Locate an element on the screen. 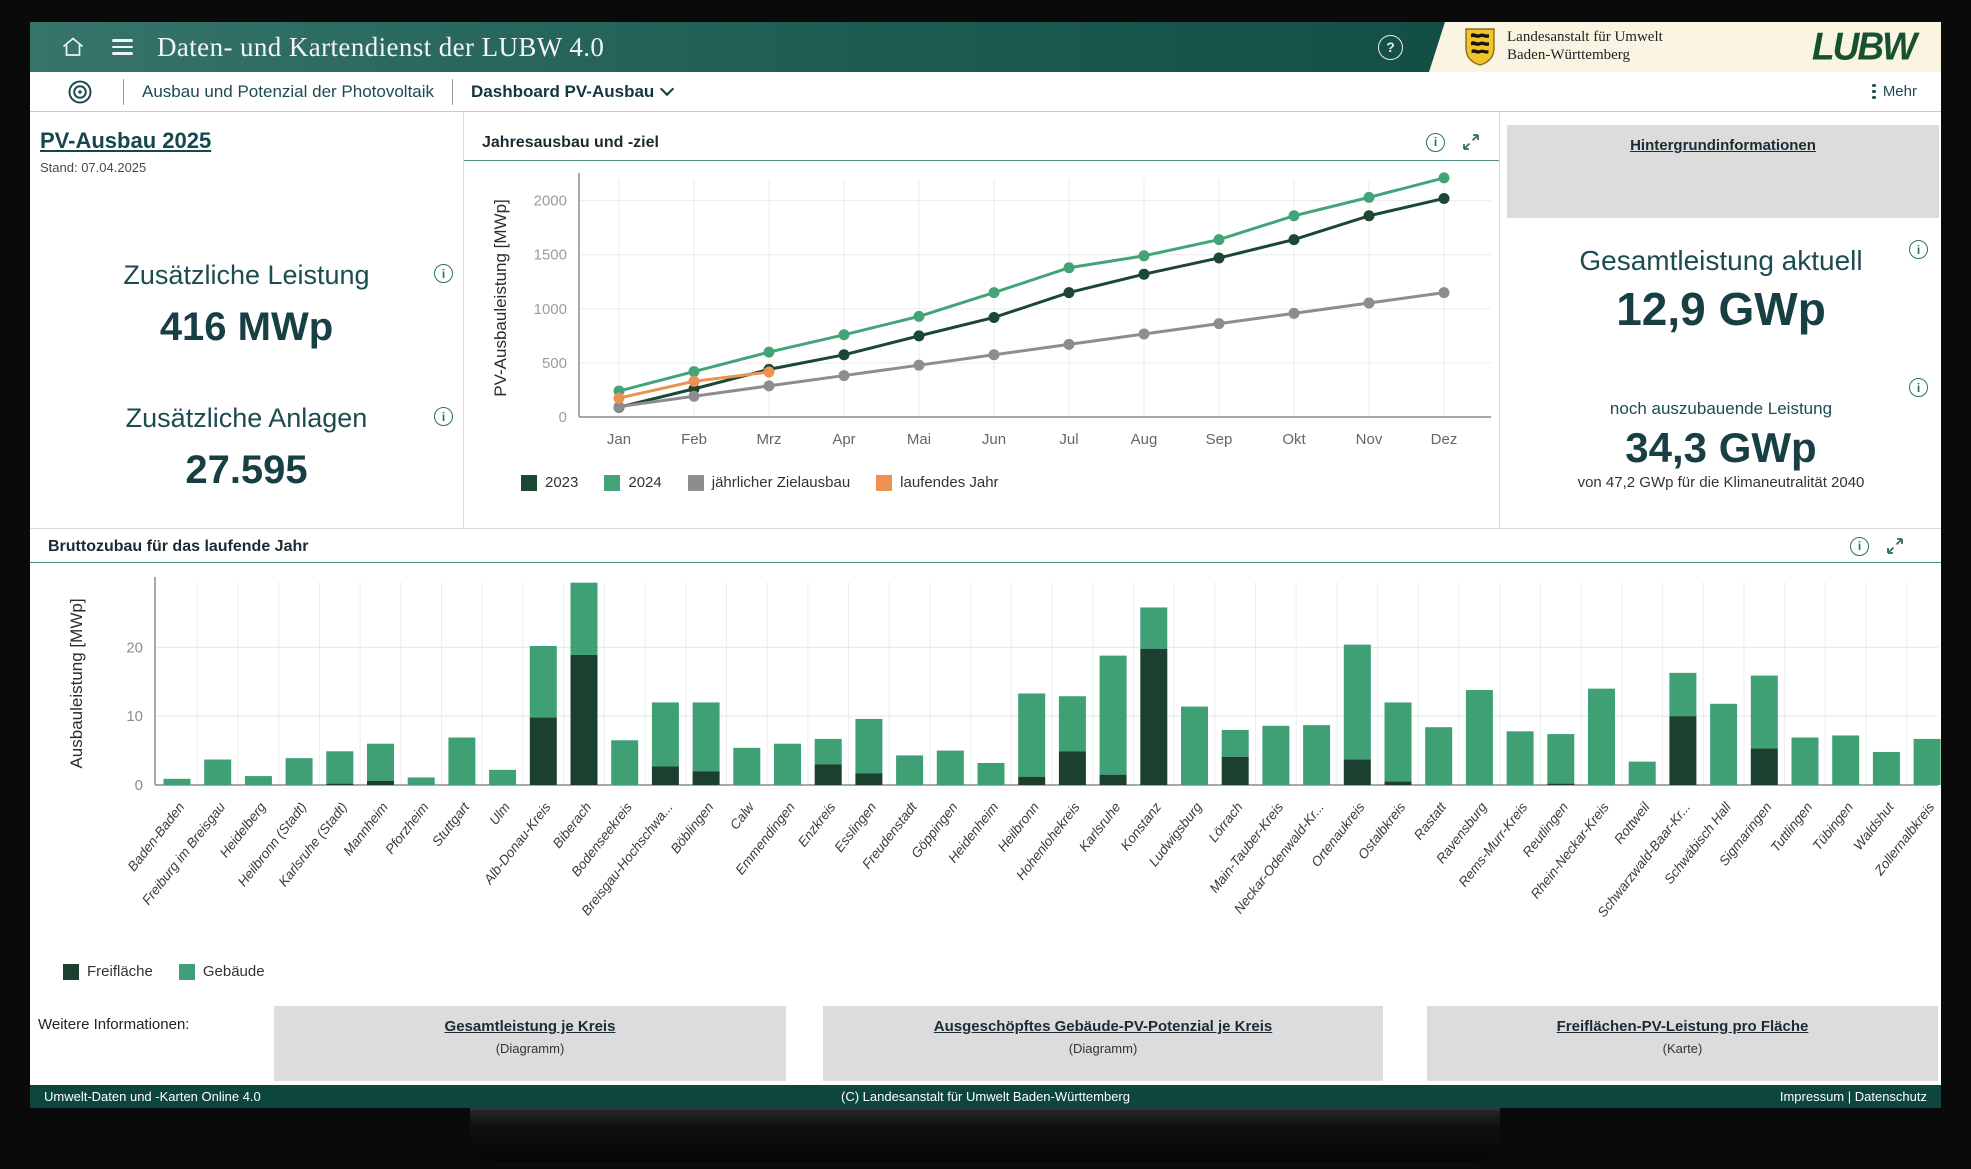 The image size is (1971, 1169). svg-text: 2000 is located at coordinates (550, 201).